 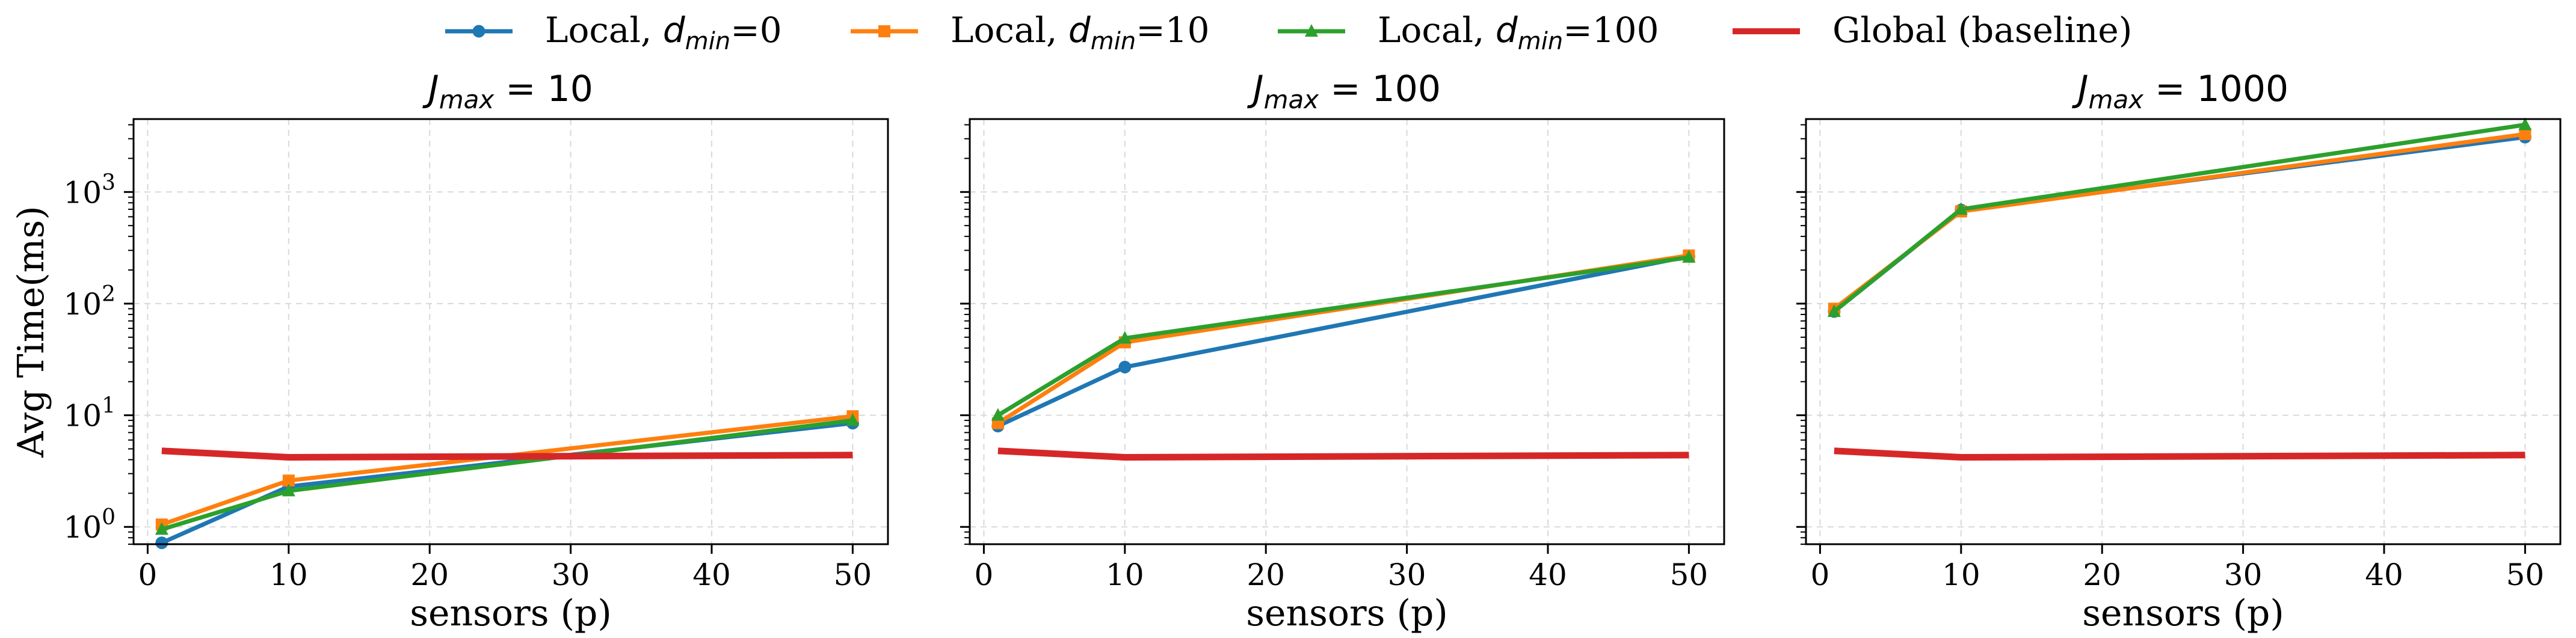 I want to click on y-axis-label: Avg Time(ms), so click(x=31, y=332).